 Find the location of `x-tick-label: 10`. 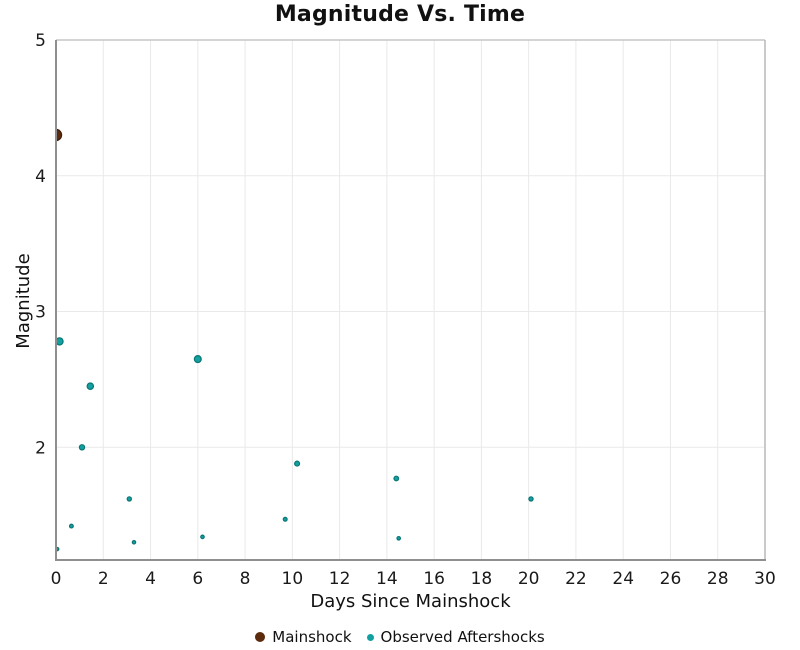

x-tick-label: 10 is located at coordinates (293, 579).